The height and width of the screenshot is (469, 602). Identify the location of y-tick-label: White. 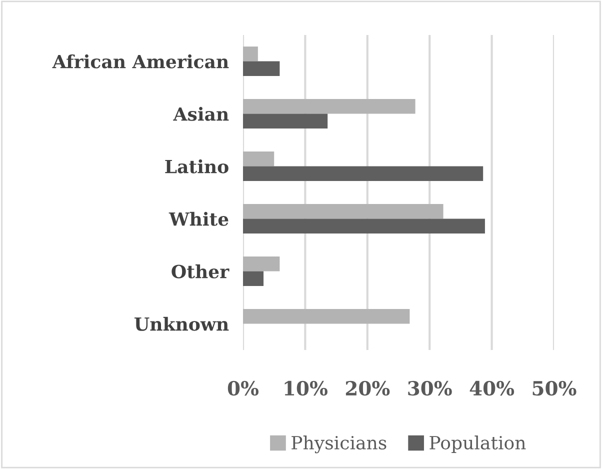
(198, 219).